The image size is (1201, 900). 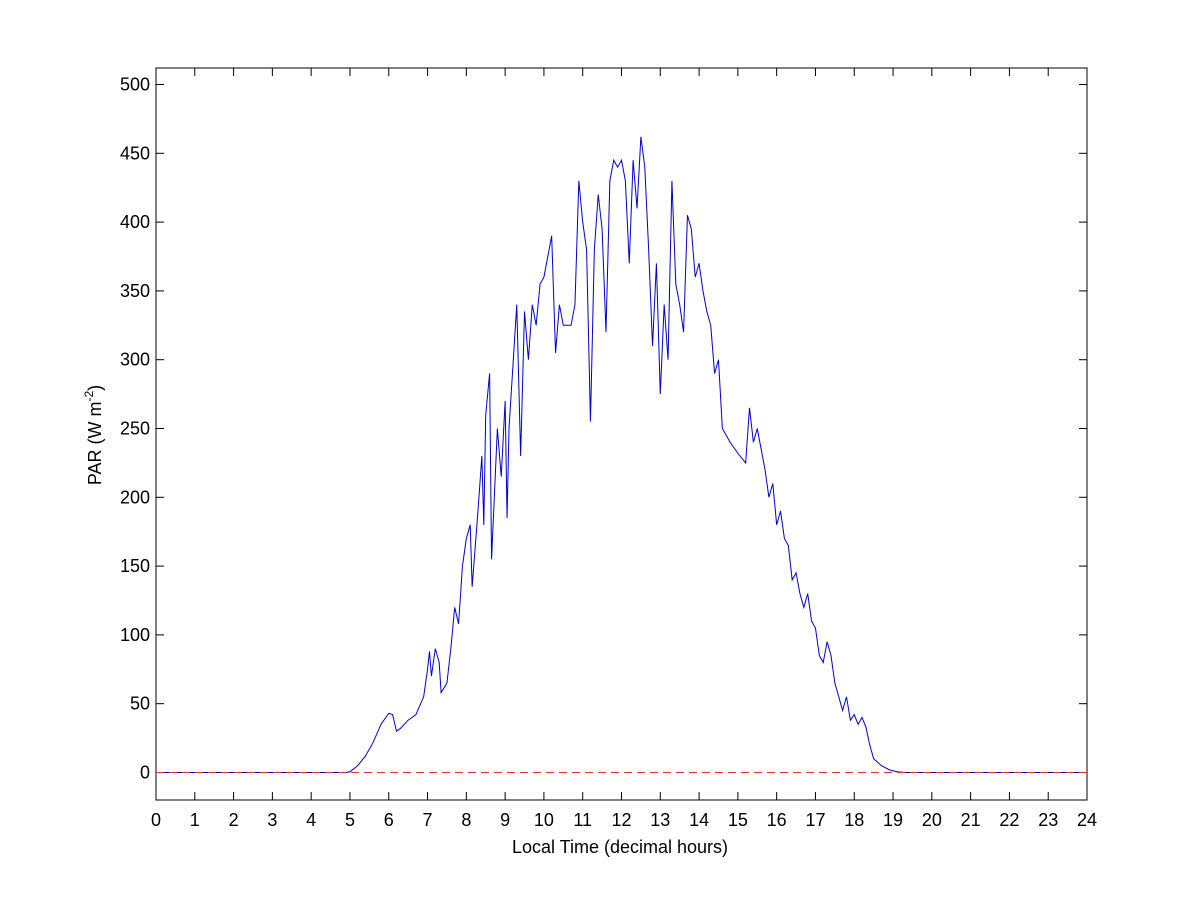 I want to click on x-tick-label: 10, so click(x=544, y=820).